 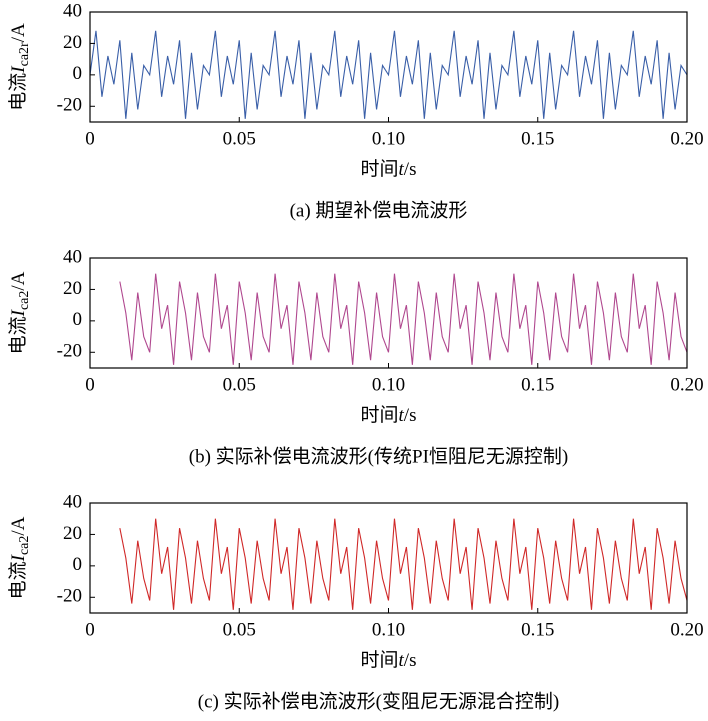 What do you see at coordinates (379, 210) in the screenshot?
I see `caption: (a) 期望补偿电流波形` at bounding box center [379, 210].